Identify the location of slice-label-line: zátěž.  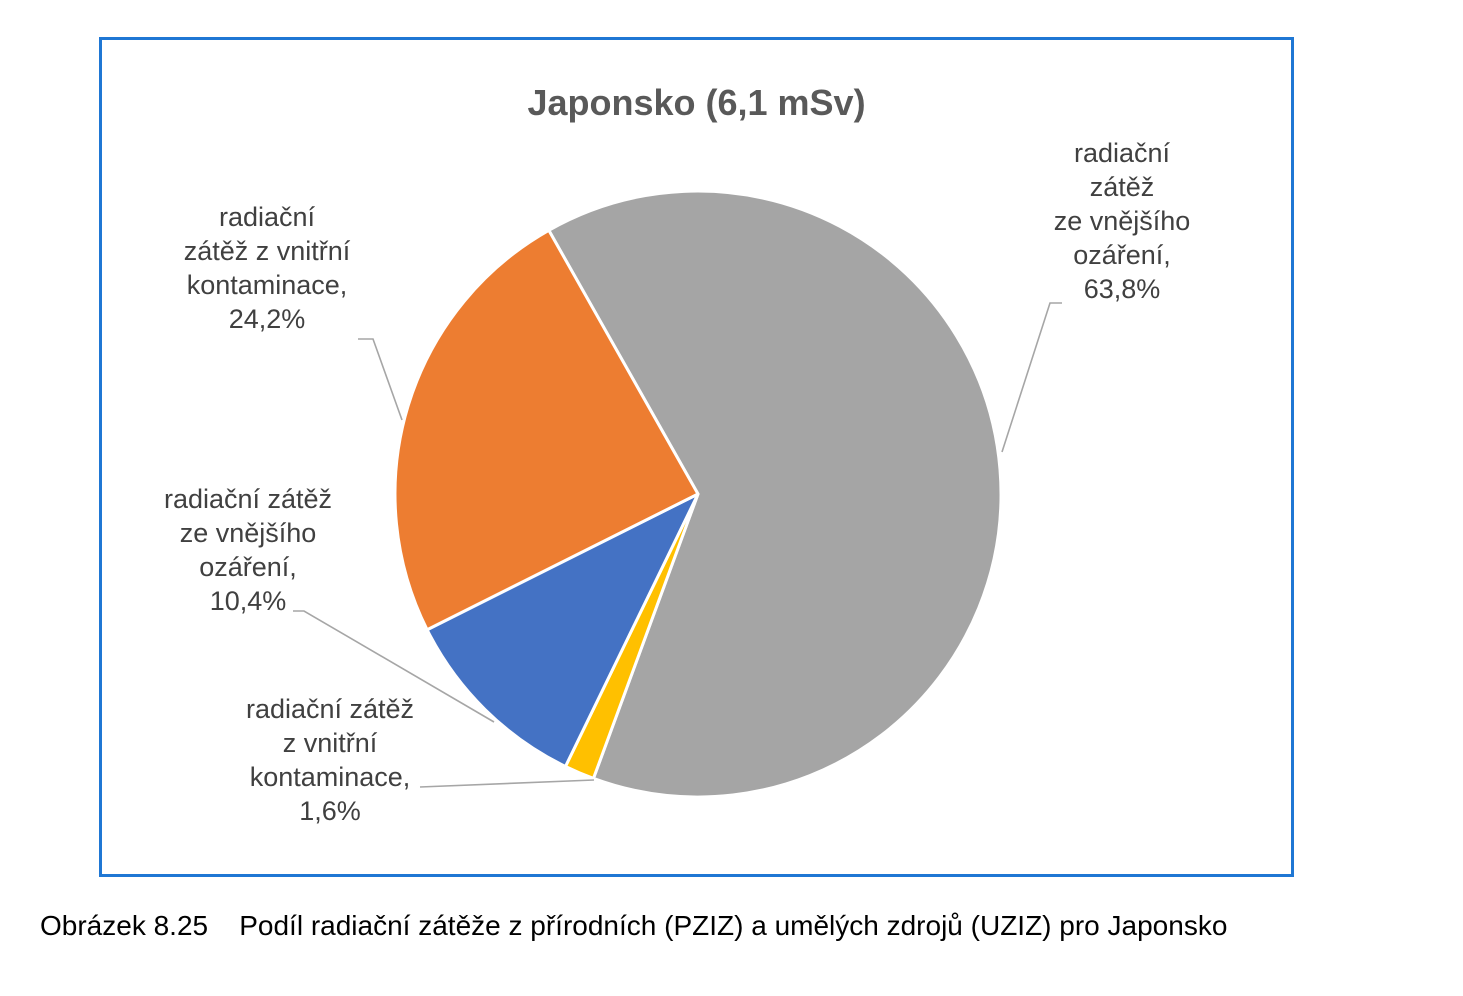
(1122, 187).